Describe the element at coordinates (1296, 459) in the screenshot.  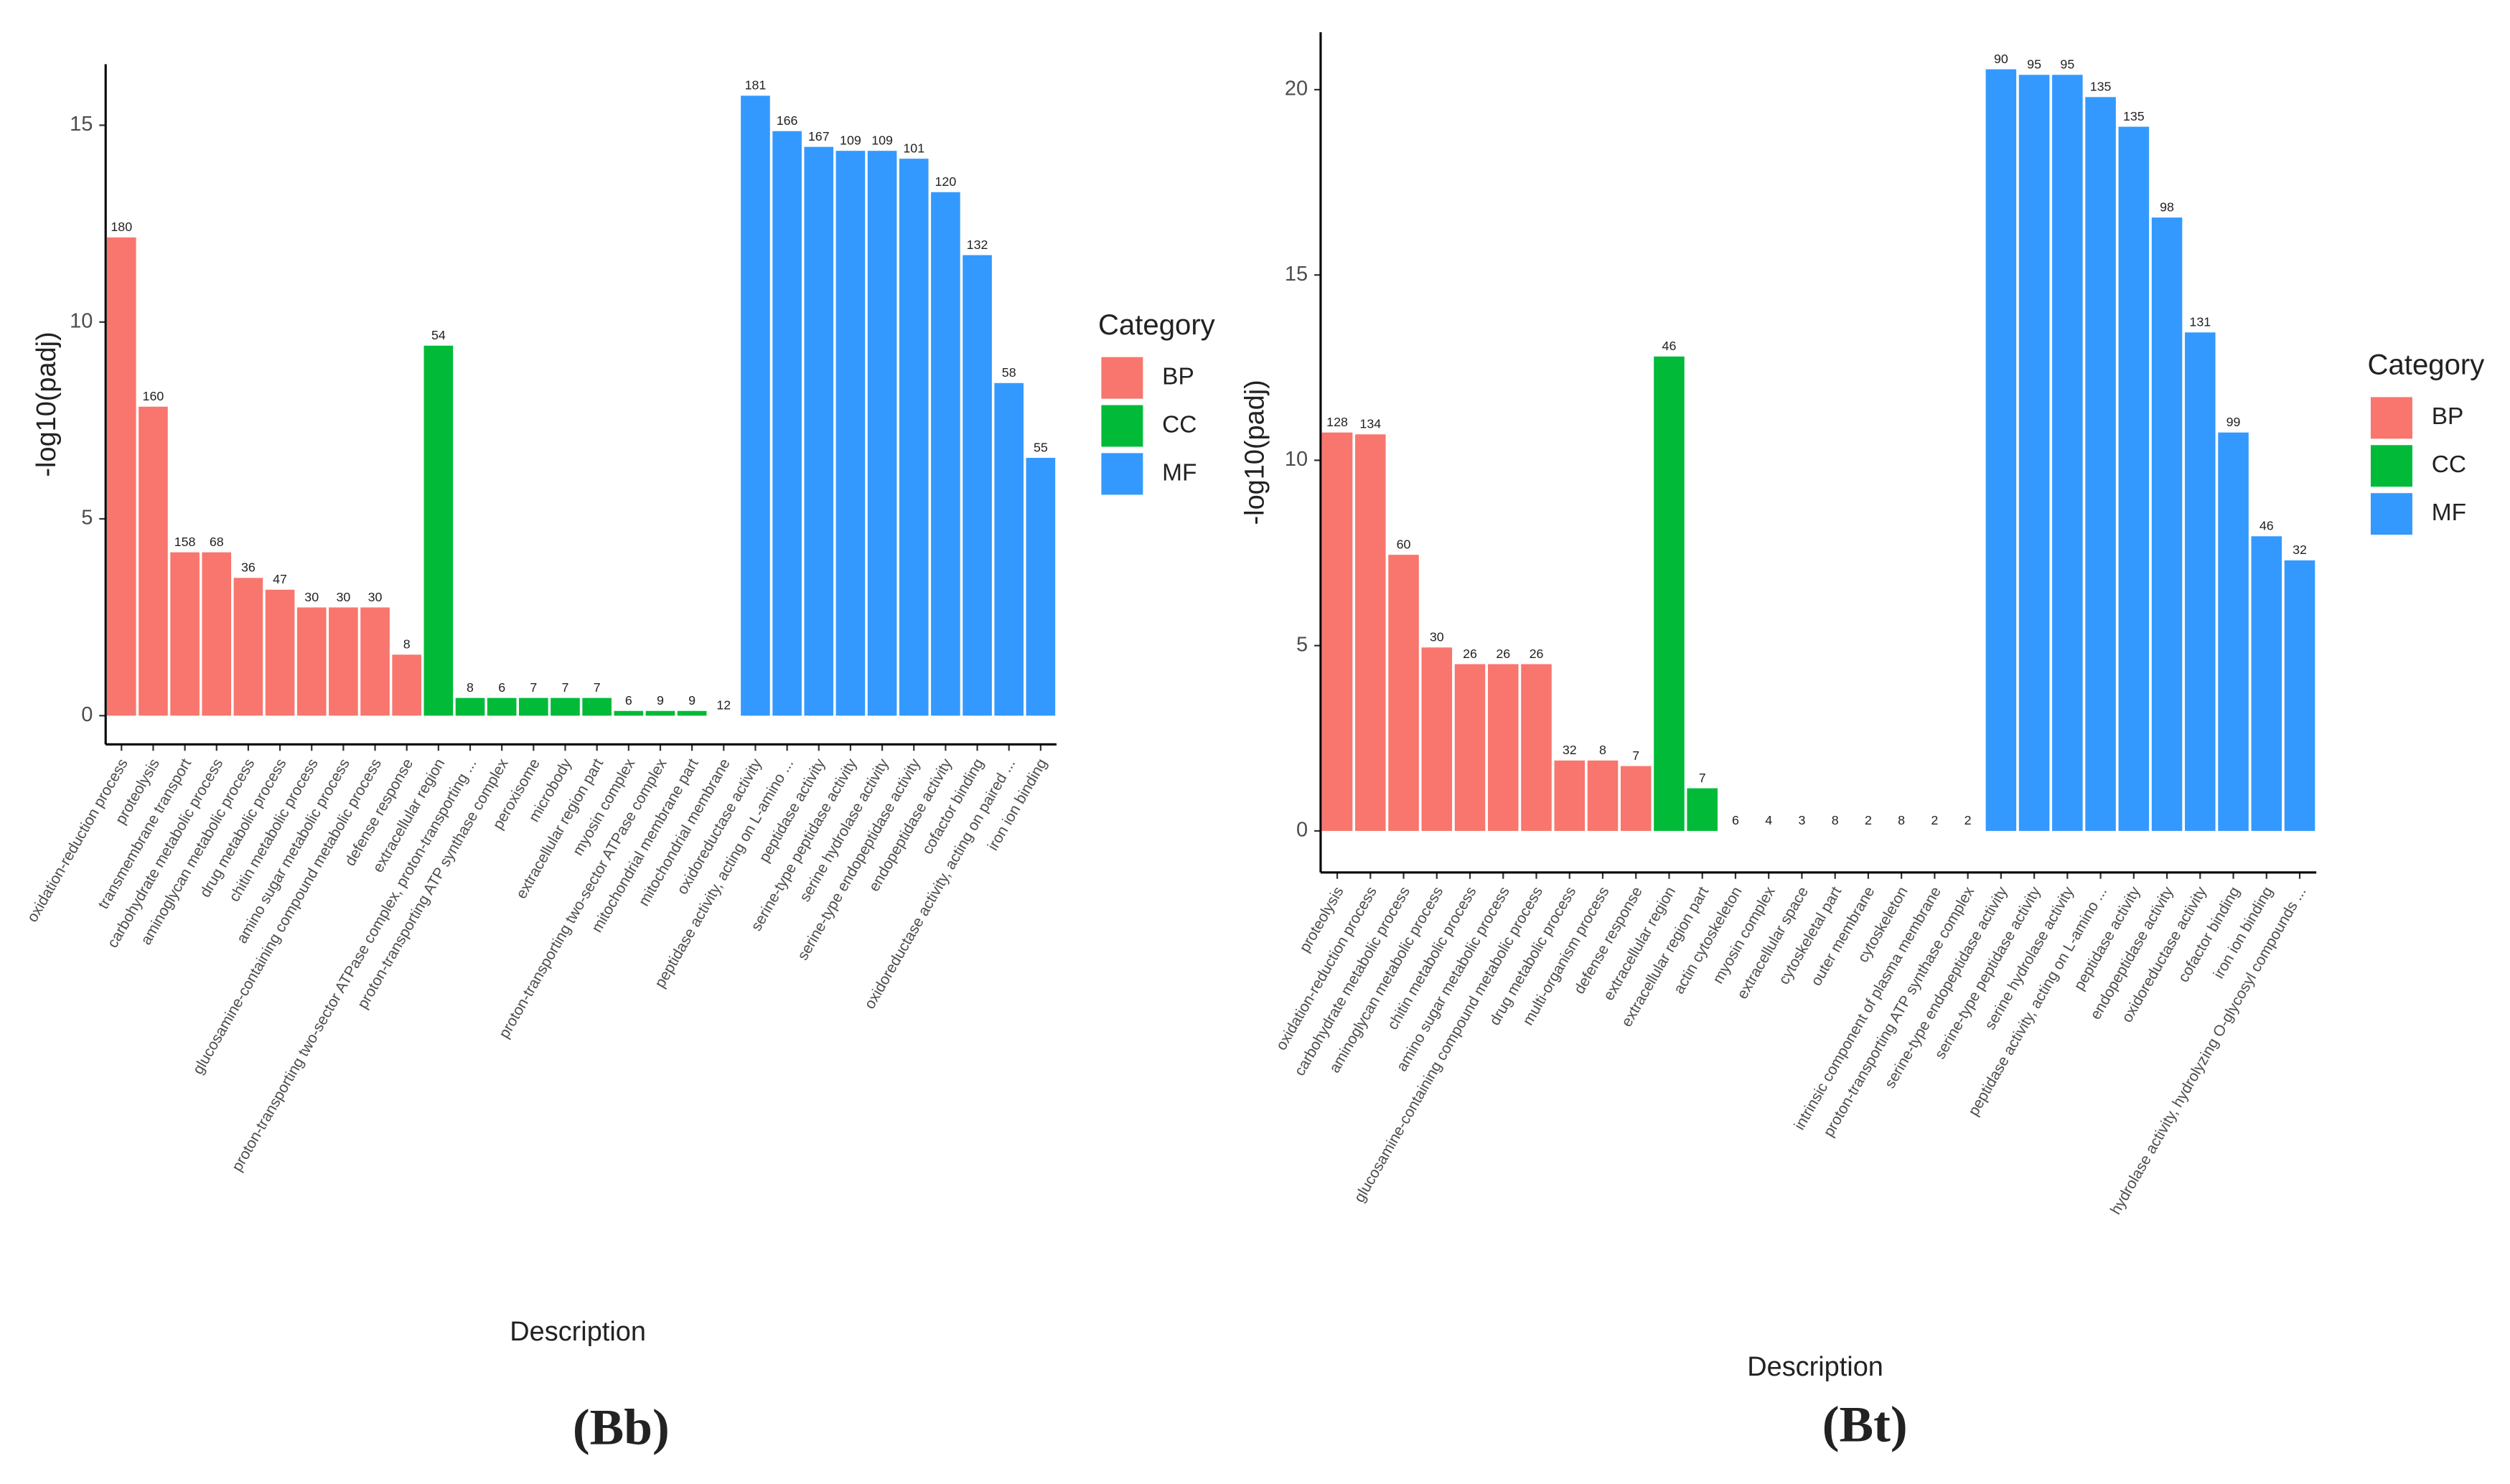
I see `y-tick-label: 10` at that location.